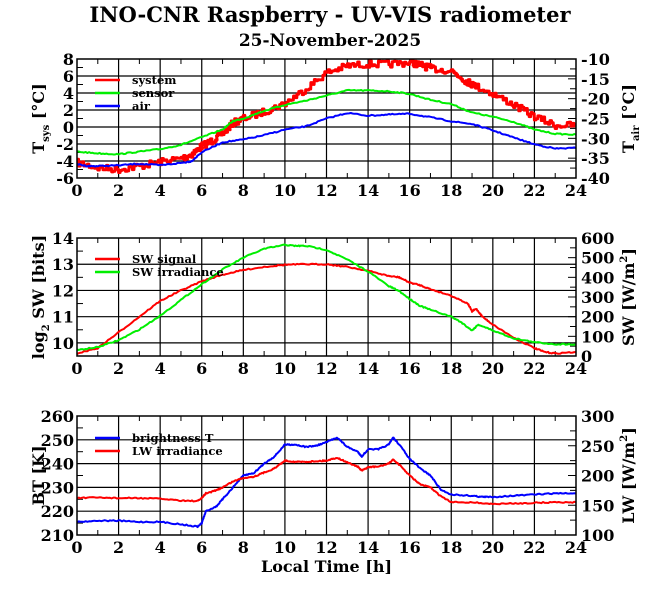 This screenshot has height=595, width=660. What do you see at coordinates (628, 297) in the screenshot?
I see `y-axis-label-right: SW [W/m2]` at bounding box center [628, 297].